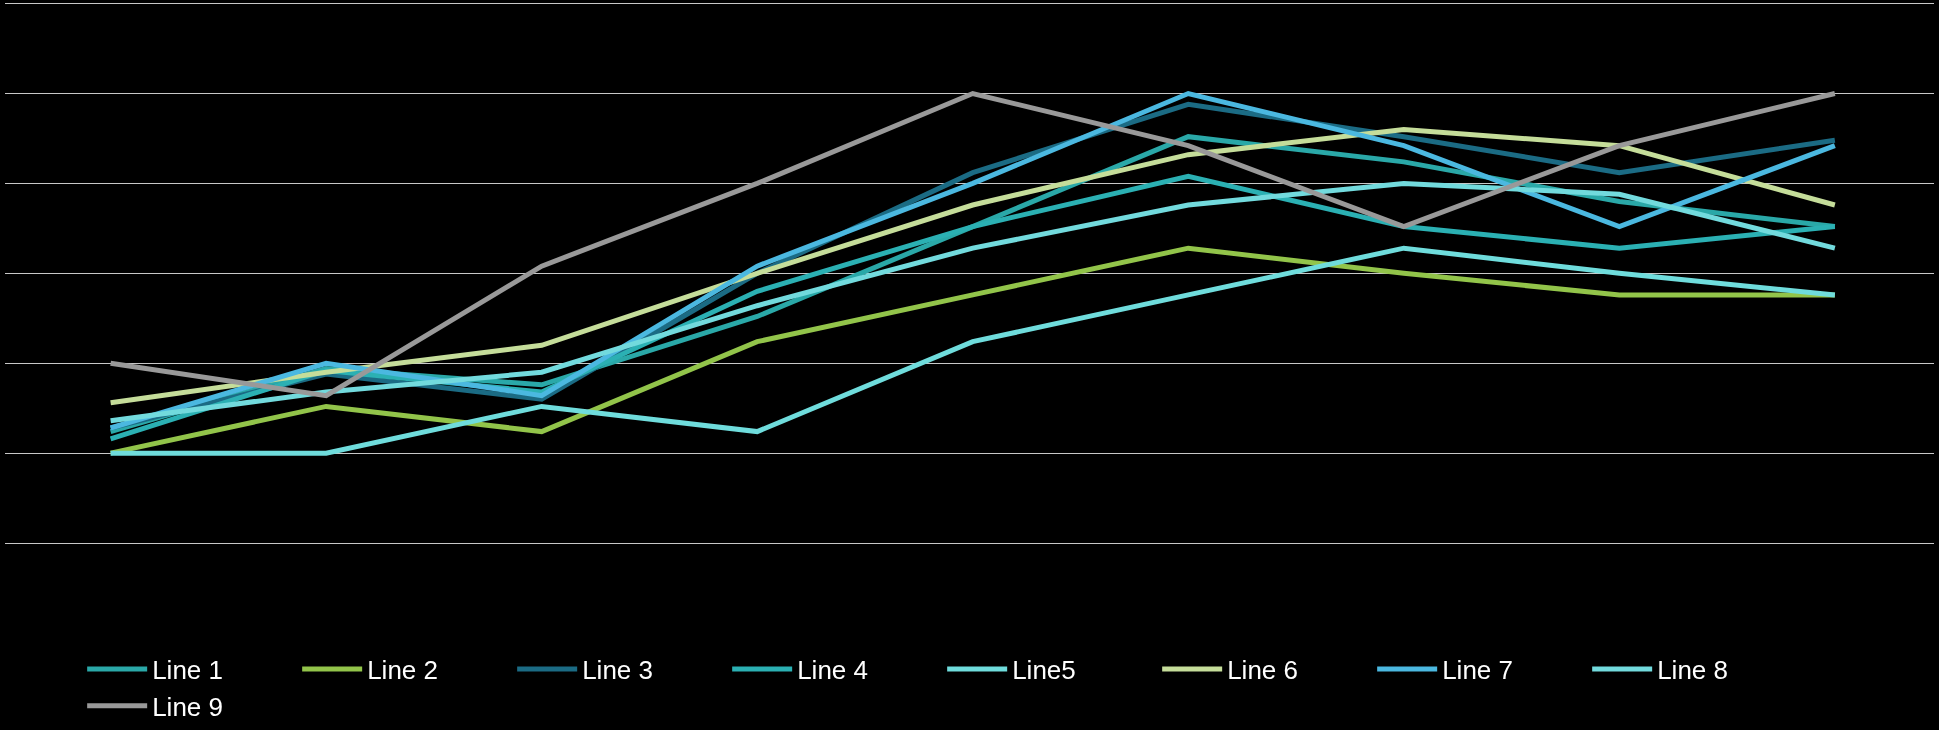  What do you see at coordinates (187, 670) in the screenshot?
I see `legend-label: Line 1` at bounding box center [187, 670].